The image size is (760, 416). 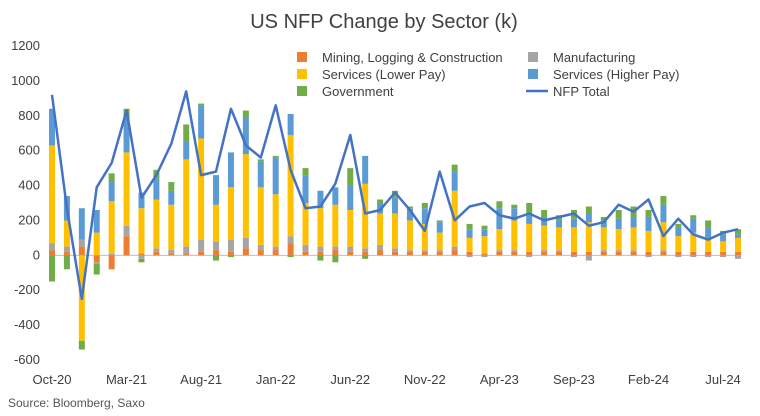 I want to click on legend-swatch-services-higher-pay-, so click(x=533, y=74).